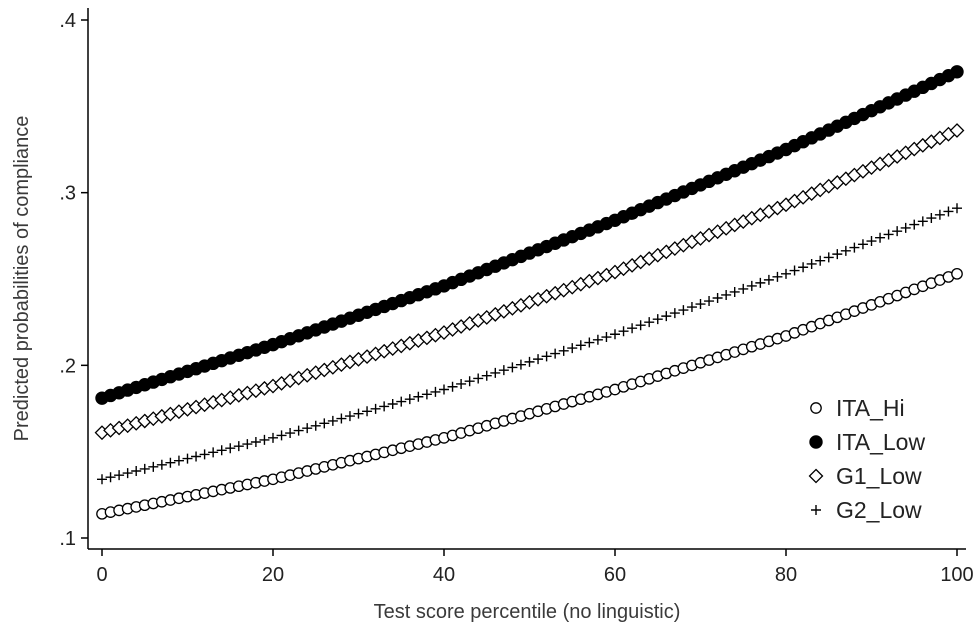 This screenshot has height=627, width=978. Describe the element at coordinates (273, 575) in the screenshot. I see `x-tick-label: 20` at that location.